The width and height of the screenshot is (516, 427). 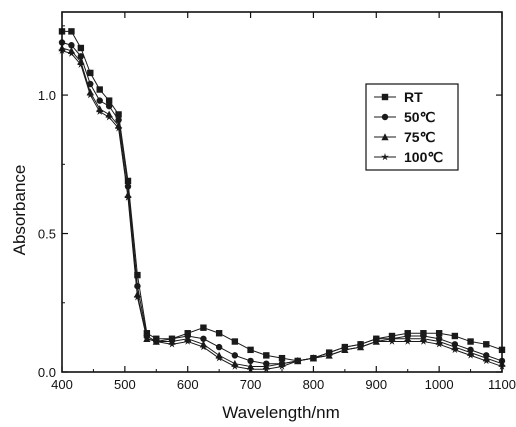 I want to click on y-tick-label: 1.0, so click(x=47, y=95).